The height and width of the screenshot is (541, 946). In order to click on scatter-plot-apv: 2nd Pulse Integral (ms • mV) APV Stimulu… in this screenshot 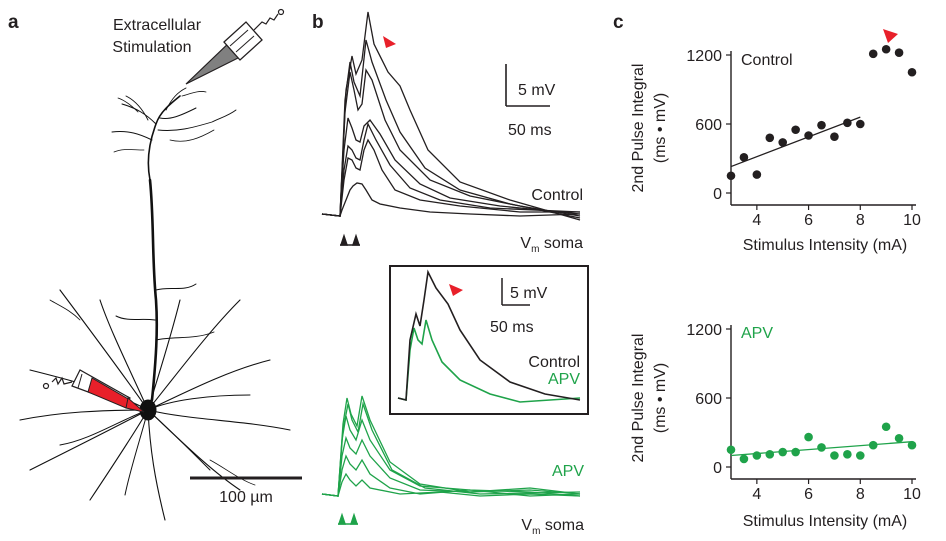, I will do `click(775, 426)`.